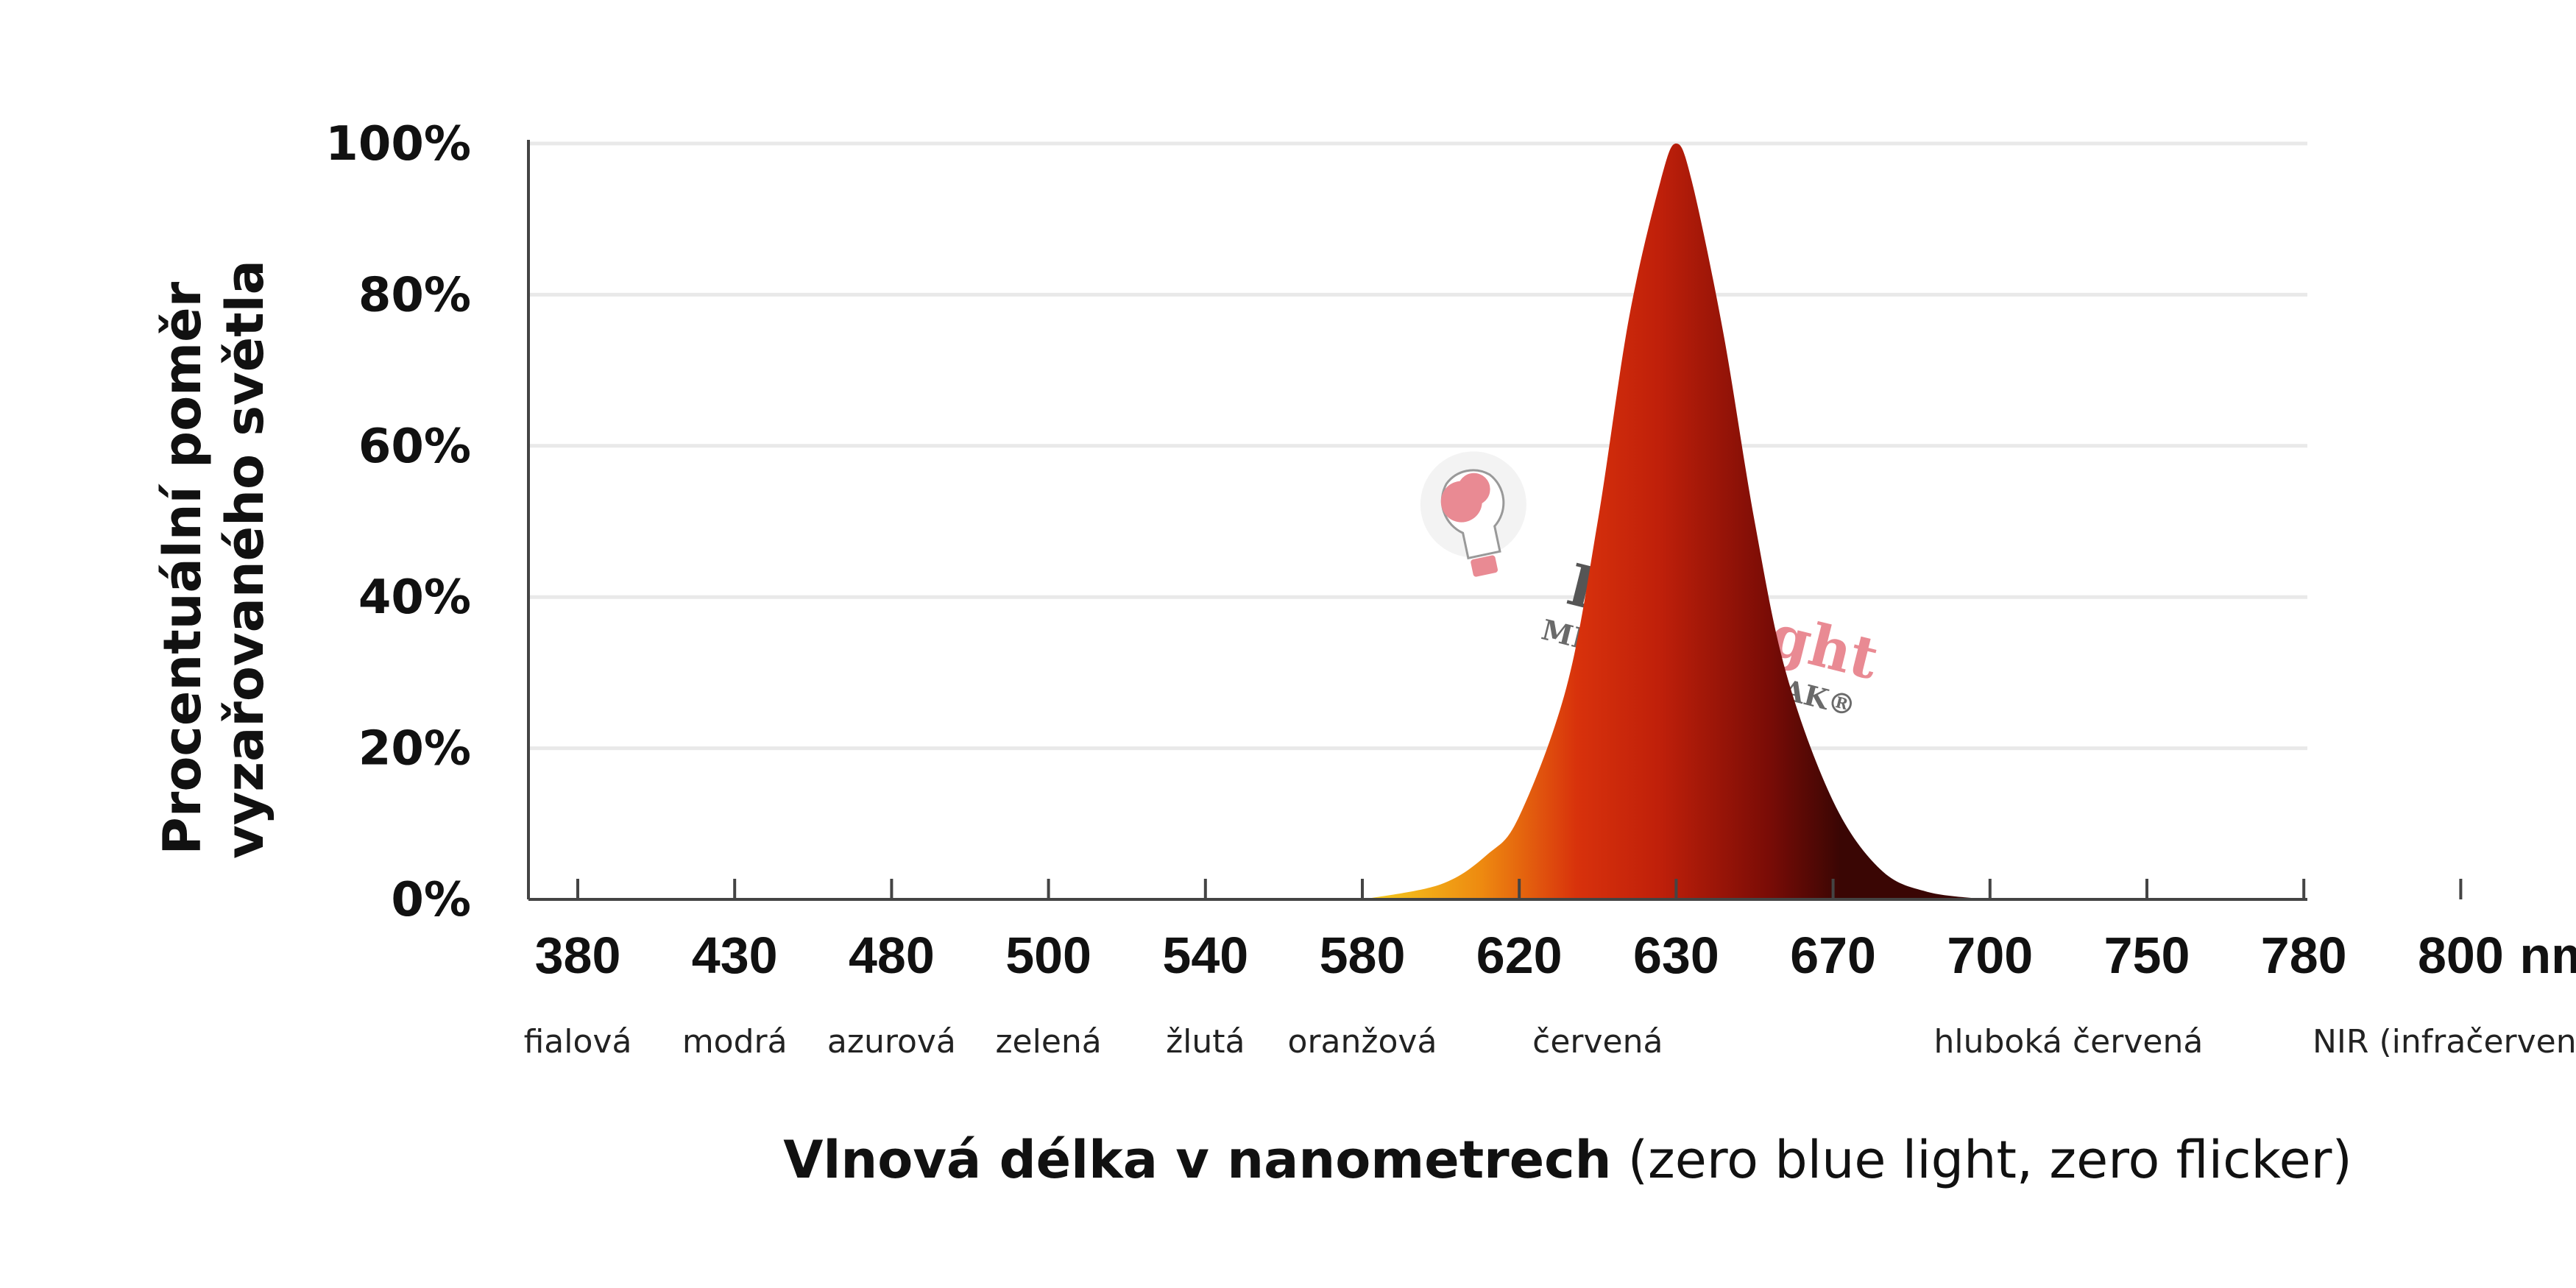 The height and width of the screenshot is (1288, 2576). What do you see at coordinates (1473, 514) in the screenshot?
I see `brain-bulb-icon` at bounding box center [1473, 514].